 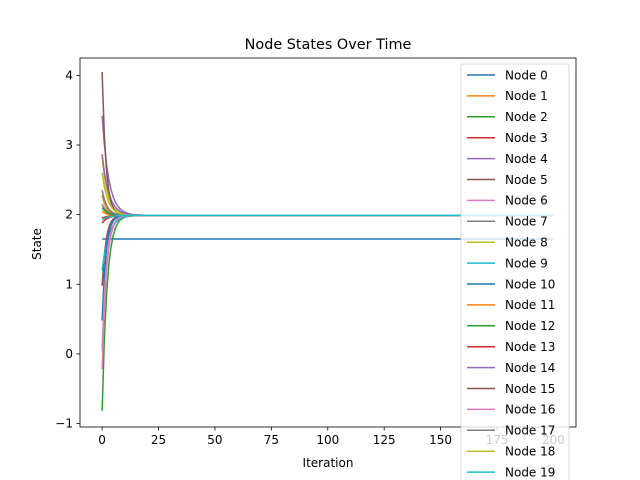 I want to click on legend-box, so click(x=515, y=271).